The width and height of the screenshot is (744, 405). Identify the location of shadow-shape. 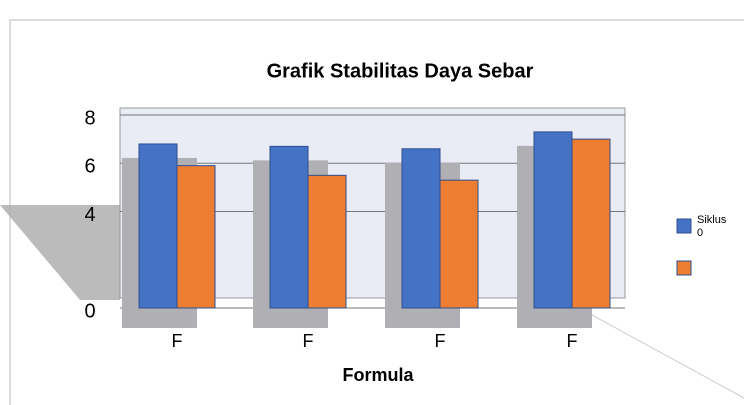
(60, 252).